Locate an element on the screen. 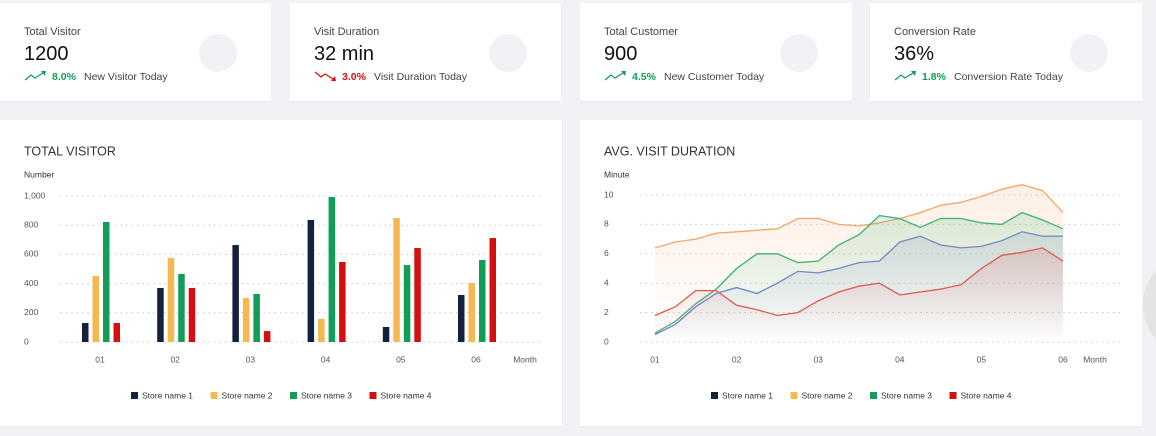 This screenshot has height=436, width=1156. chart-title: TOTAL VISITOR is located at coordinates (70, 151).